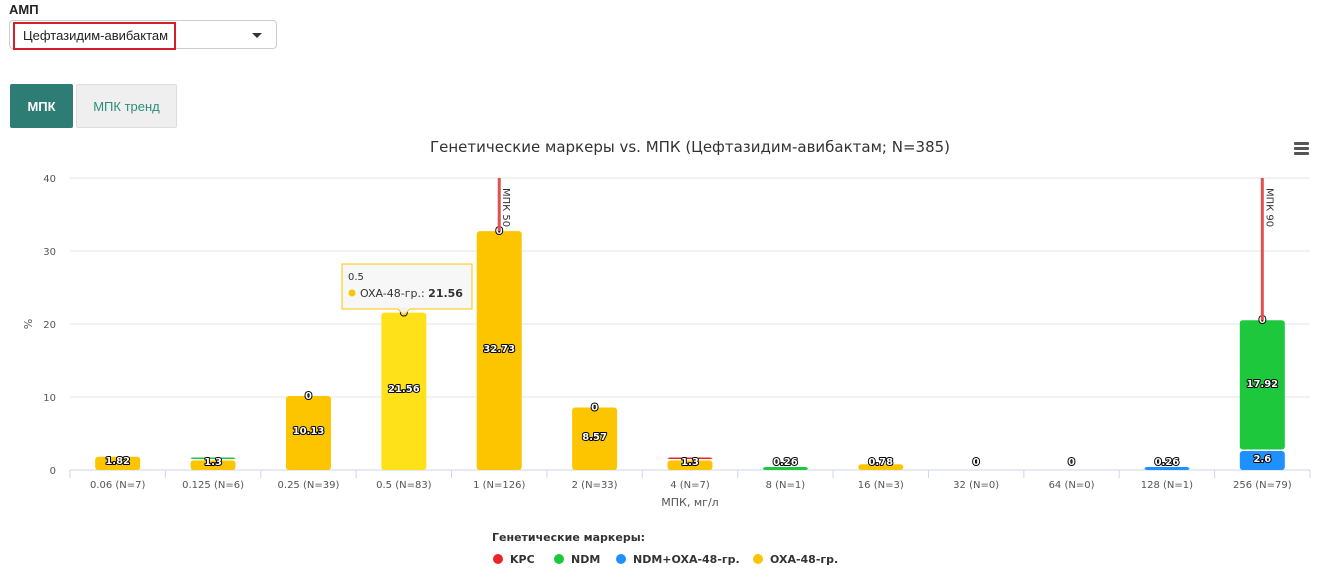  I want to click on data-label: 1.82, so click(117, 461).